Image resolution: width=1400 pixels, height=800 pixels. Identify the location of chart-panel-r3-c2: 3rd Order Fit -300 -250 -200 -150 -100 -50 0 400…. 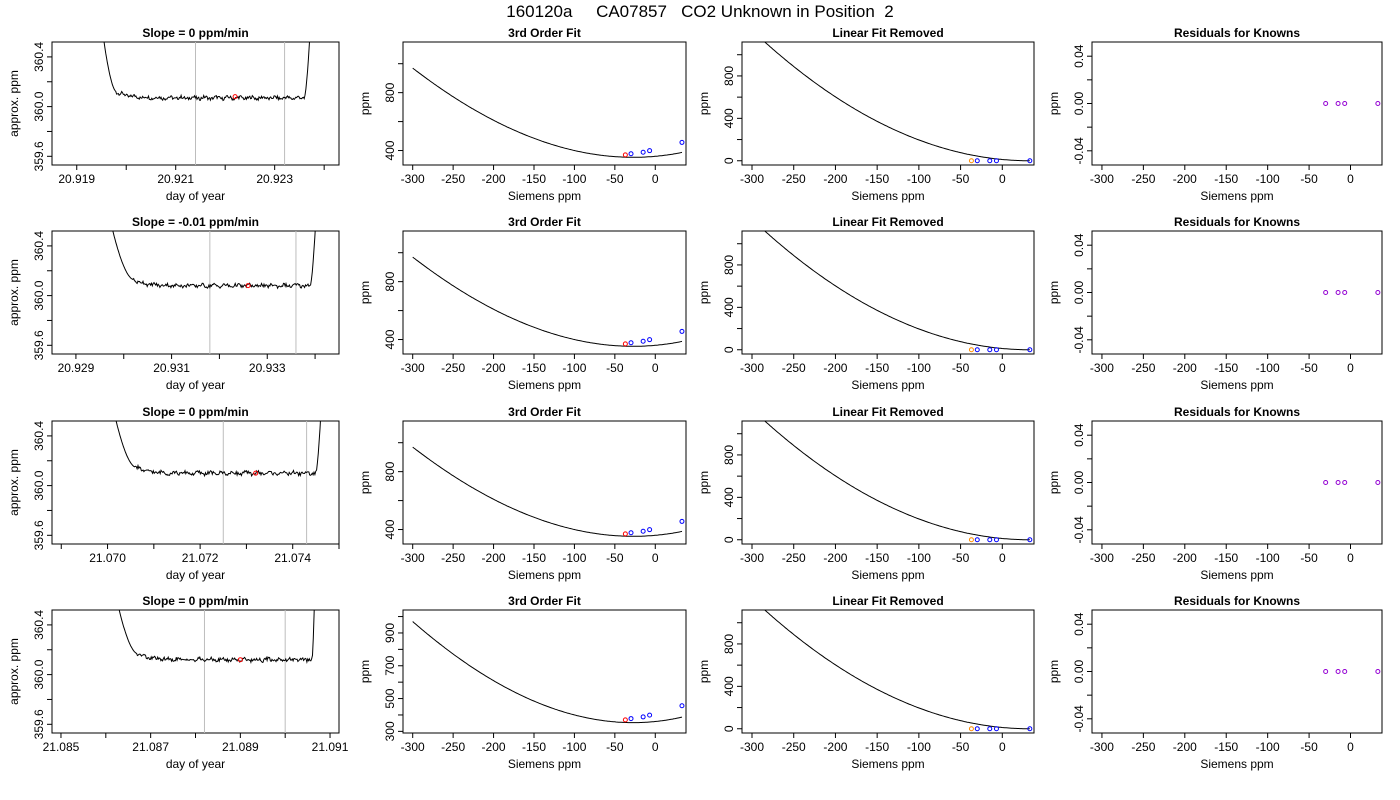
(522, 493).